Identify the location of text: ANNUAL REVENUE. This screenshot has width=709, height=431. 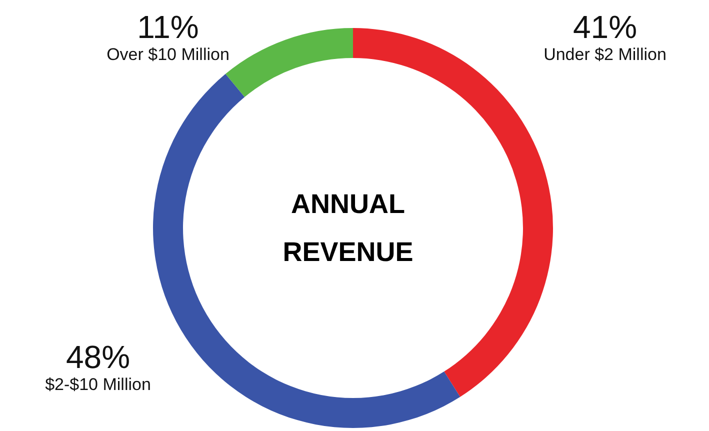
(348, 228).